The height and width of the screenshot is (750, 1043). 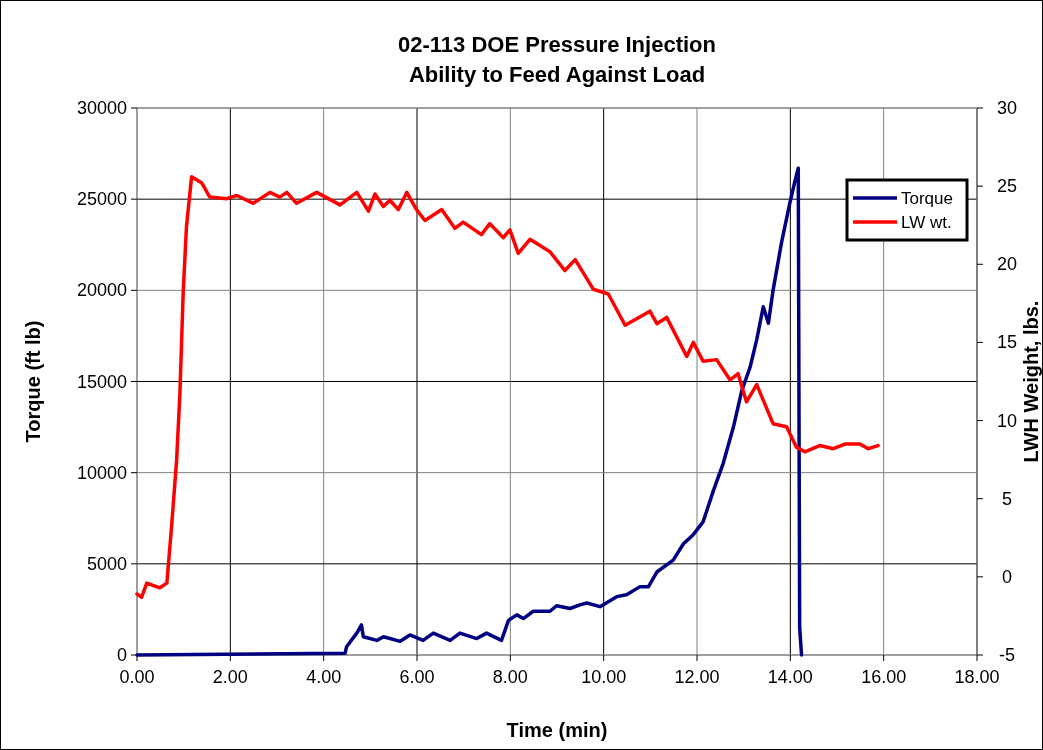 I want to click on y-tick-label: 15000, so click(x=101, y=381).